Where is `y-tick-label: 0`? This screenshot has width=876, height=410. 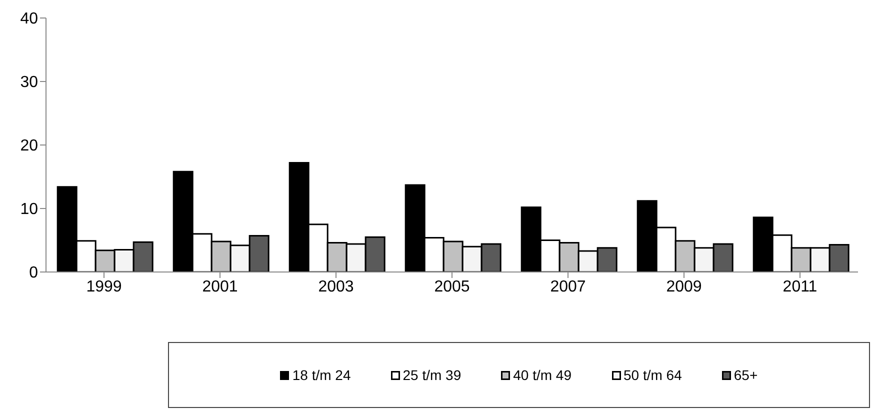
y-tick-label: 0 is located at coordinates (33, 273).